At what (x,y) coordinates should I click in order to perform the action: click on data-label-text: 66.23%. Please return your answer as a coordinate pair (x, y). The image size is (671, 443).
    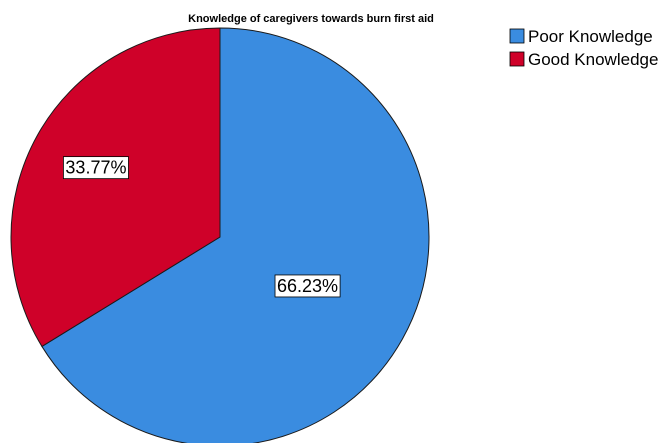
    Looking at the image, I should click on (307, 286).